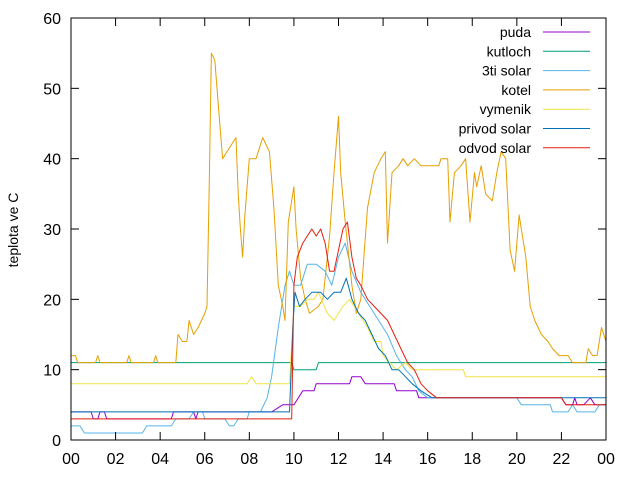 This screenshot has height=480, width=640. Describe the element at coordinates (509, 51) in the screenshot. I see `legend-label: kutloch` at that location.